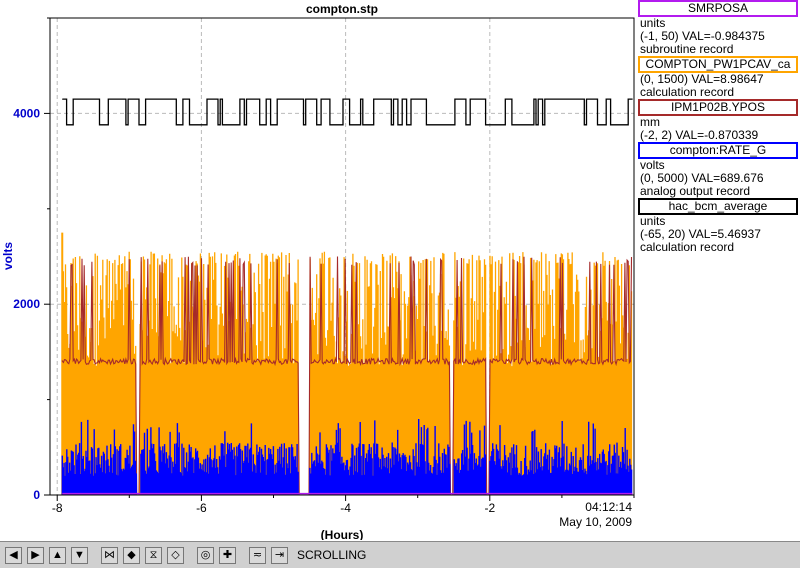 This screenshot has height=568, width=800. I want to click on y-tick-label: 2000, so click(26, 304).